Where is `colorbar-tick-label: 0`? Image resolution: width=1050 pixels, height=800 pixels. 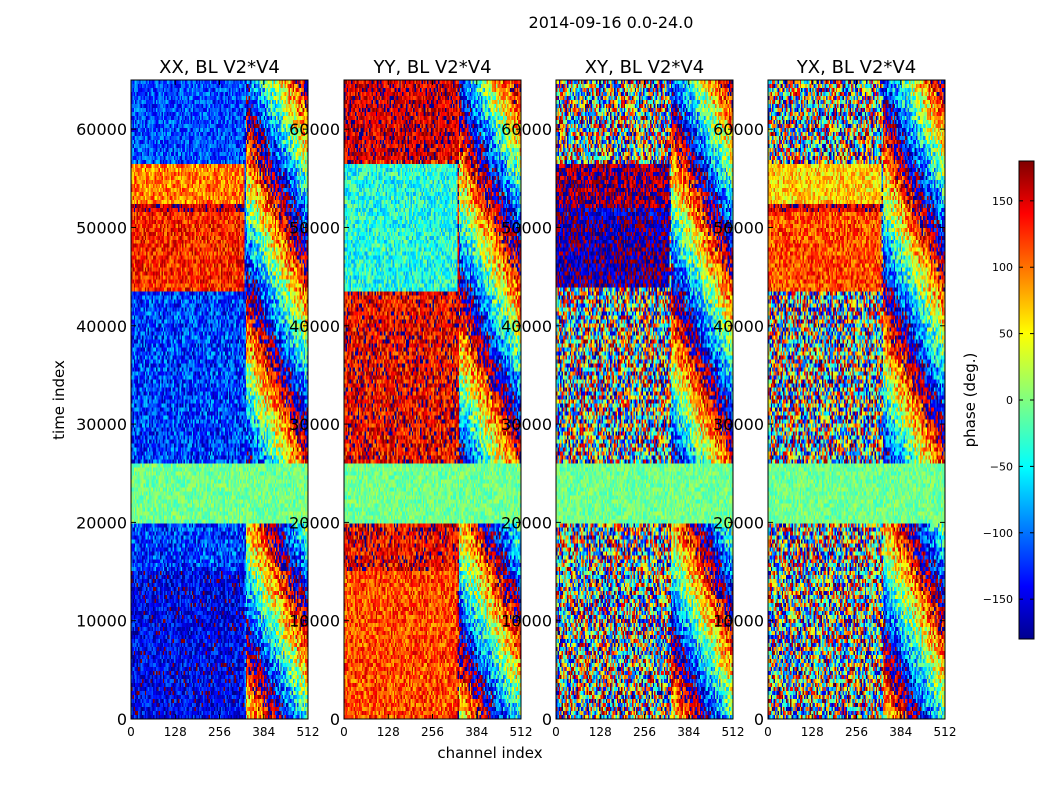 colorbar-tick-label: 0 is located at coordinates (1009, 400).